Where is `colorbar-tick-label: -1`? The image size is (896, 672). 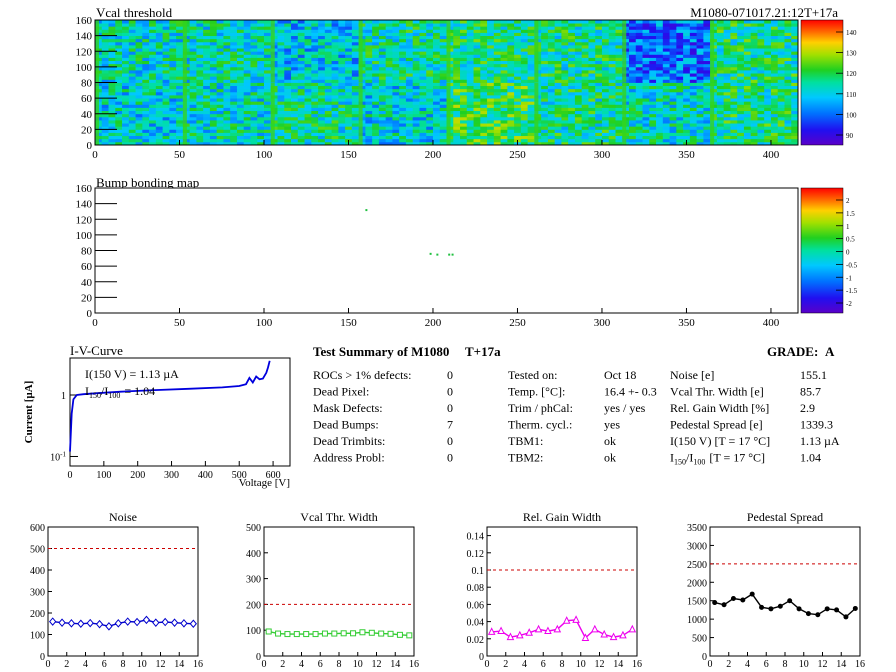 colorbar-tick-label: -1 is located at coordinates (849, 278).